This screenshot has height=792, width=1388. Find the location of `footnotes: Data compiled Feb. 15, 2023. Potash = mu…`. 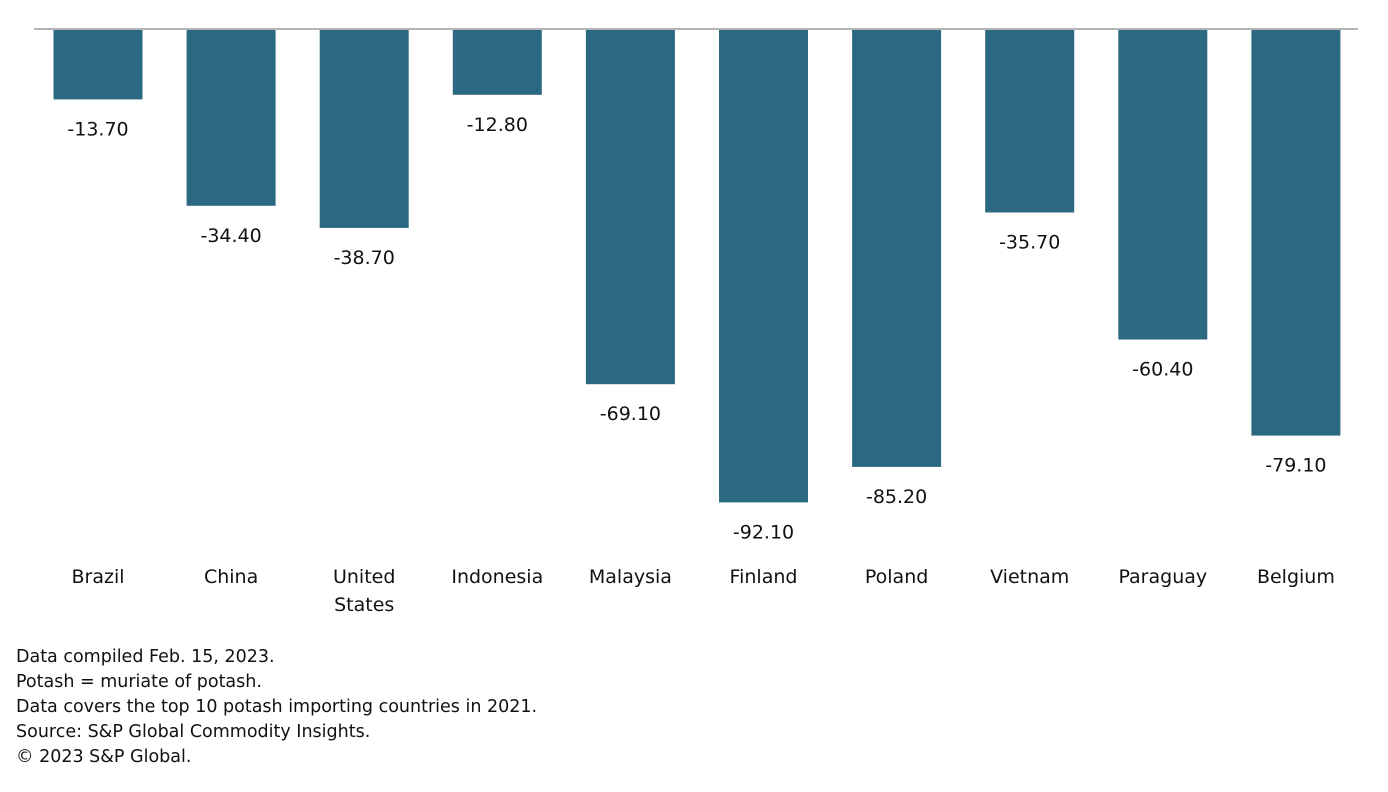

footnotes: Data compiled Feb. 15, 2023. Potash = mu… is located at coordinates (276, 707).